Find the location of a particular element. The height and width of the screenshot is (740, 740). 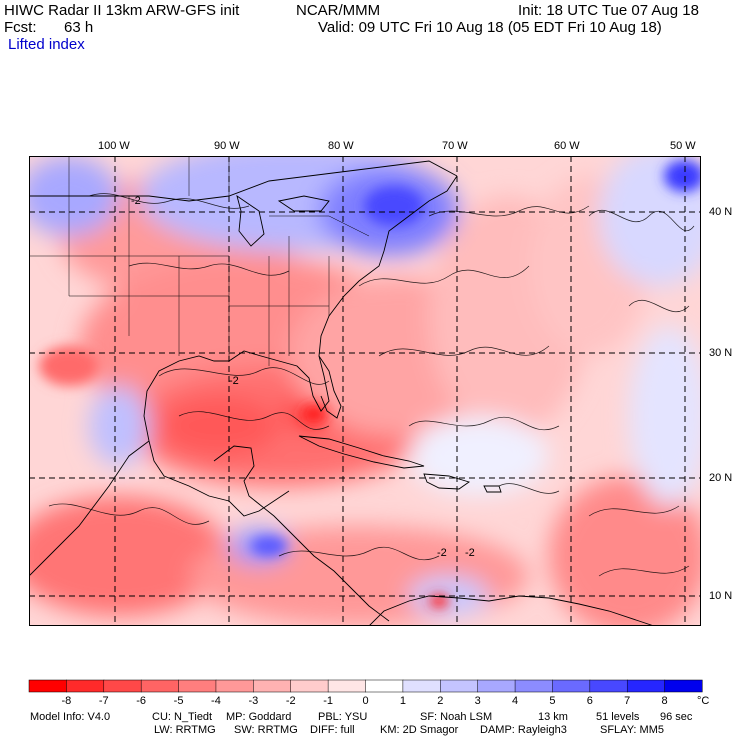

forecast-label: Fcst: is located at coordinates (20, 27).